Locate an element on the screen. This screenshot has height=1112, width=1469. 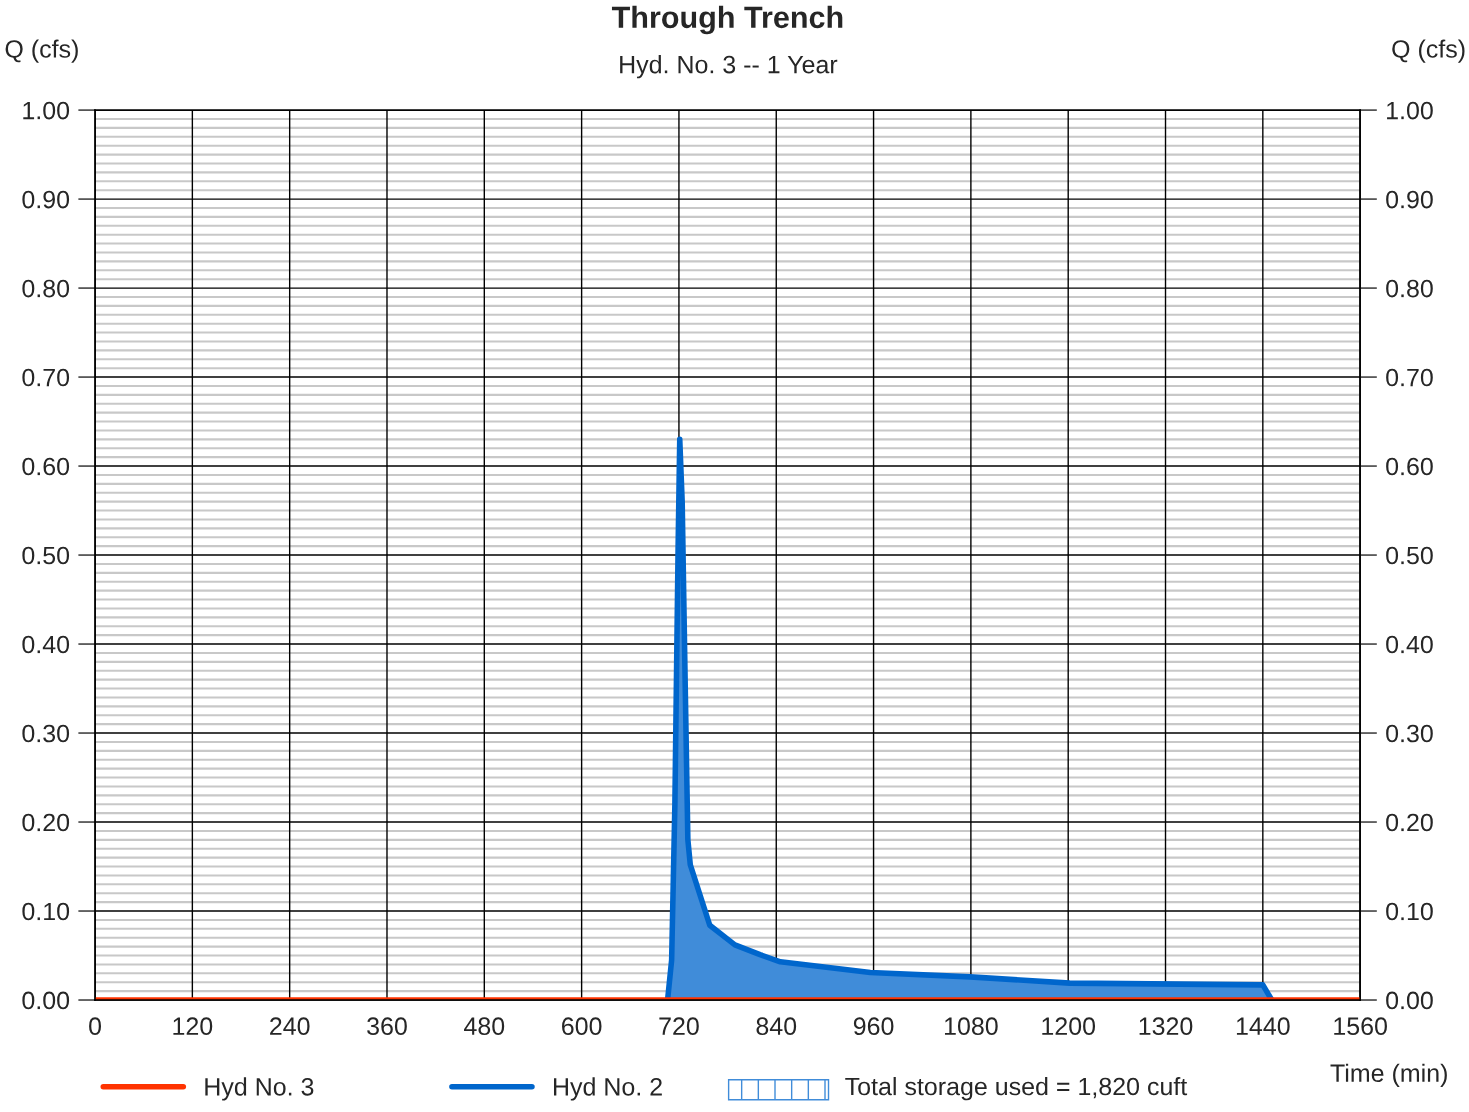
y-tick-label: 0.00 is located at coordinates (46, 1000).